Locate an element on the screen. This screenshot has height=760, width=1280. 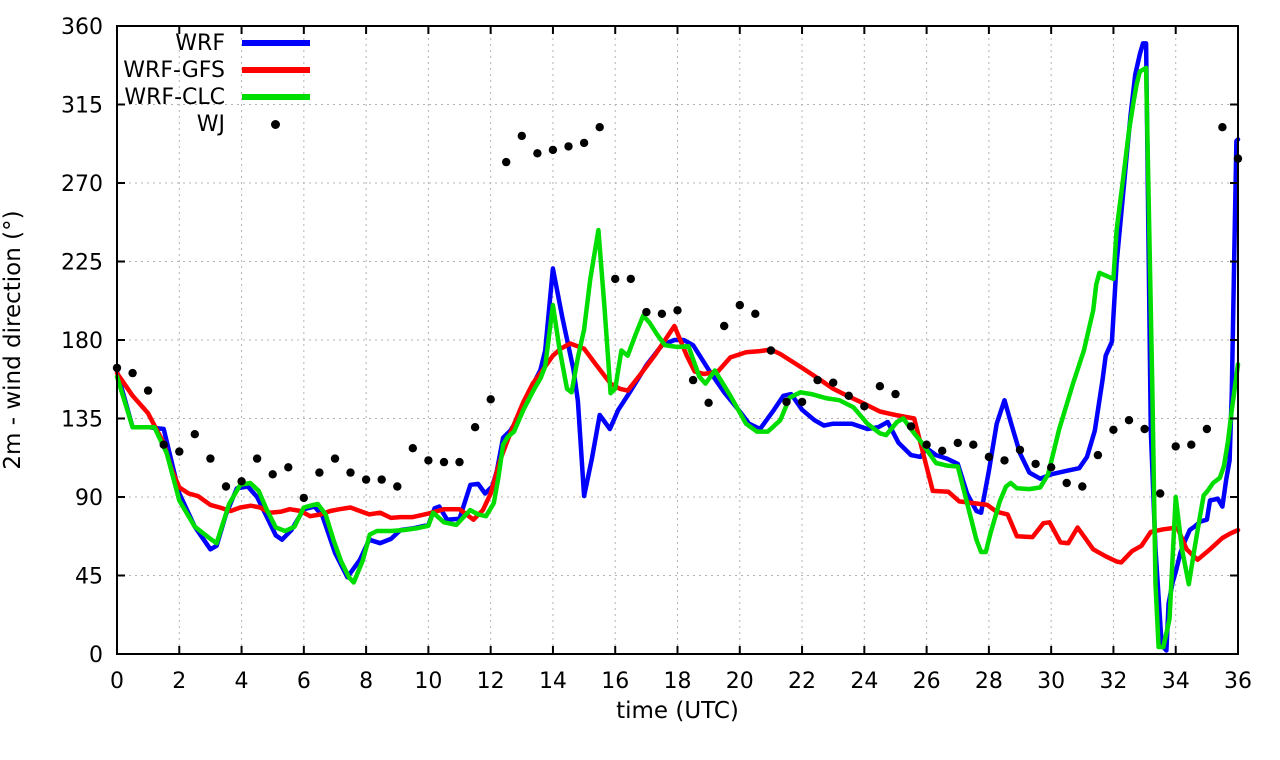
y-tick-label: 225 is located at coordinates (82, 263).